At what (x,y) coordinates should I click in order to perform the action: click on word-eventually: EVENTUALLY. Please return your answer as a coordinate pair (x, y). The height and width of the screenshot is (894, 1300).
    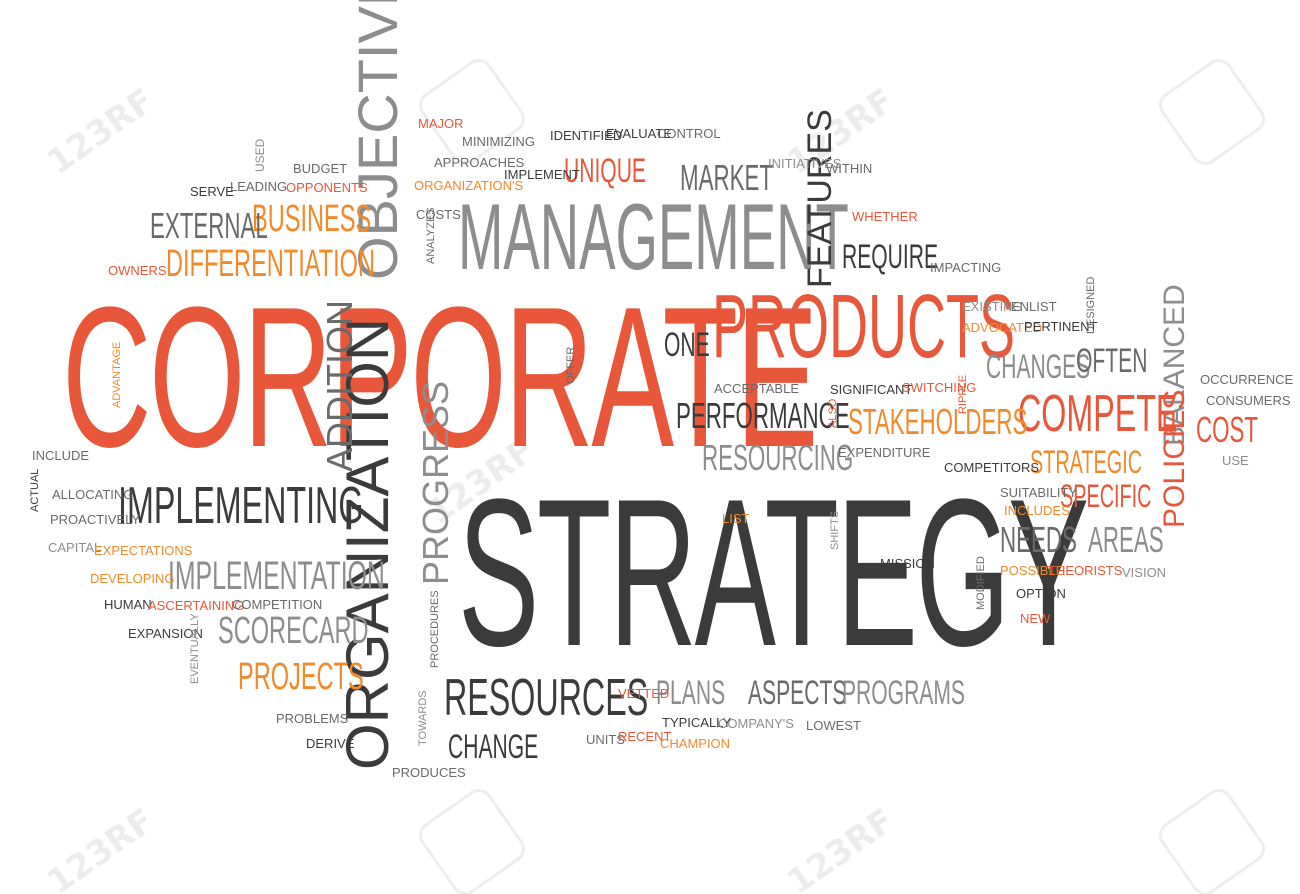
    Looking at the image, I should click on (195, 648).